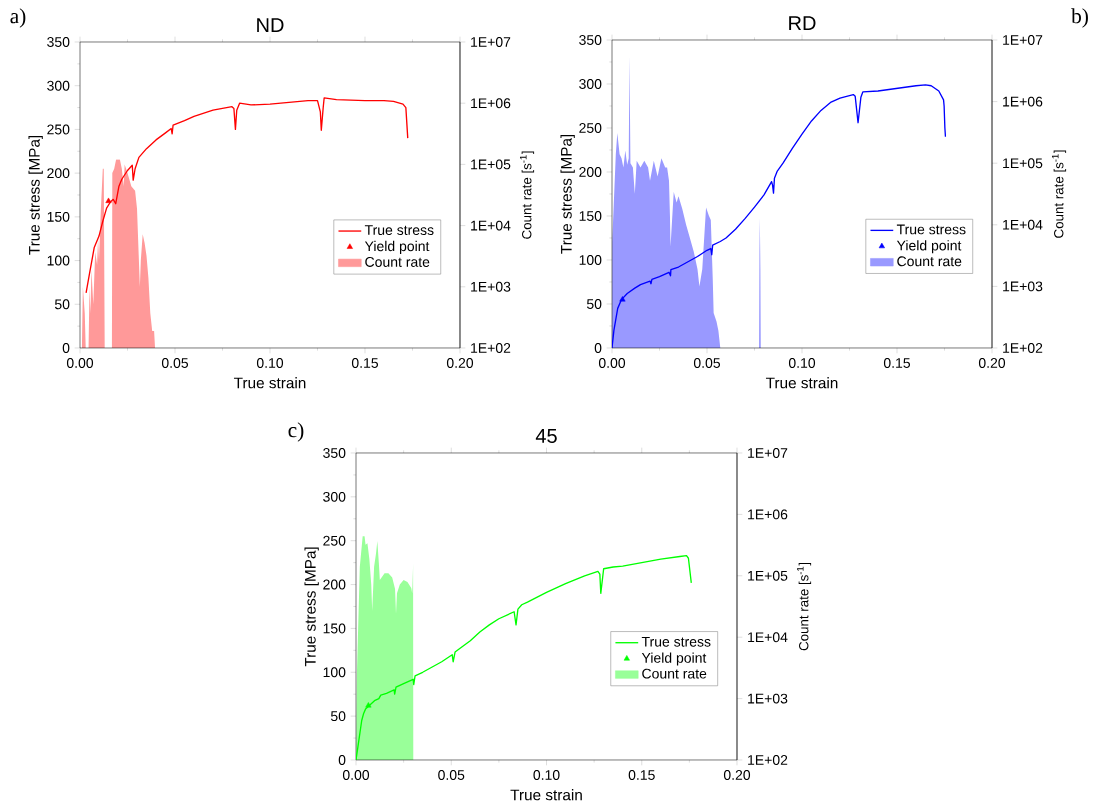  What do you see at coordinates (546, 435) in the screenshot?
I see `chart-title: 45` at bounding box center [546, 435].